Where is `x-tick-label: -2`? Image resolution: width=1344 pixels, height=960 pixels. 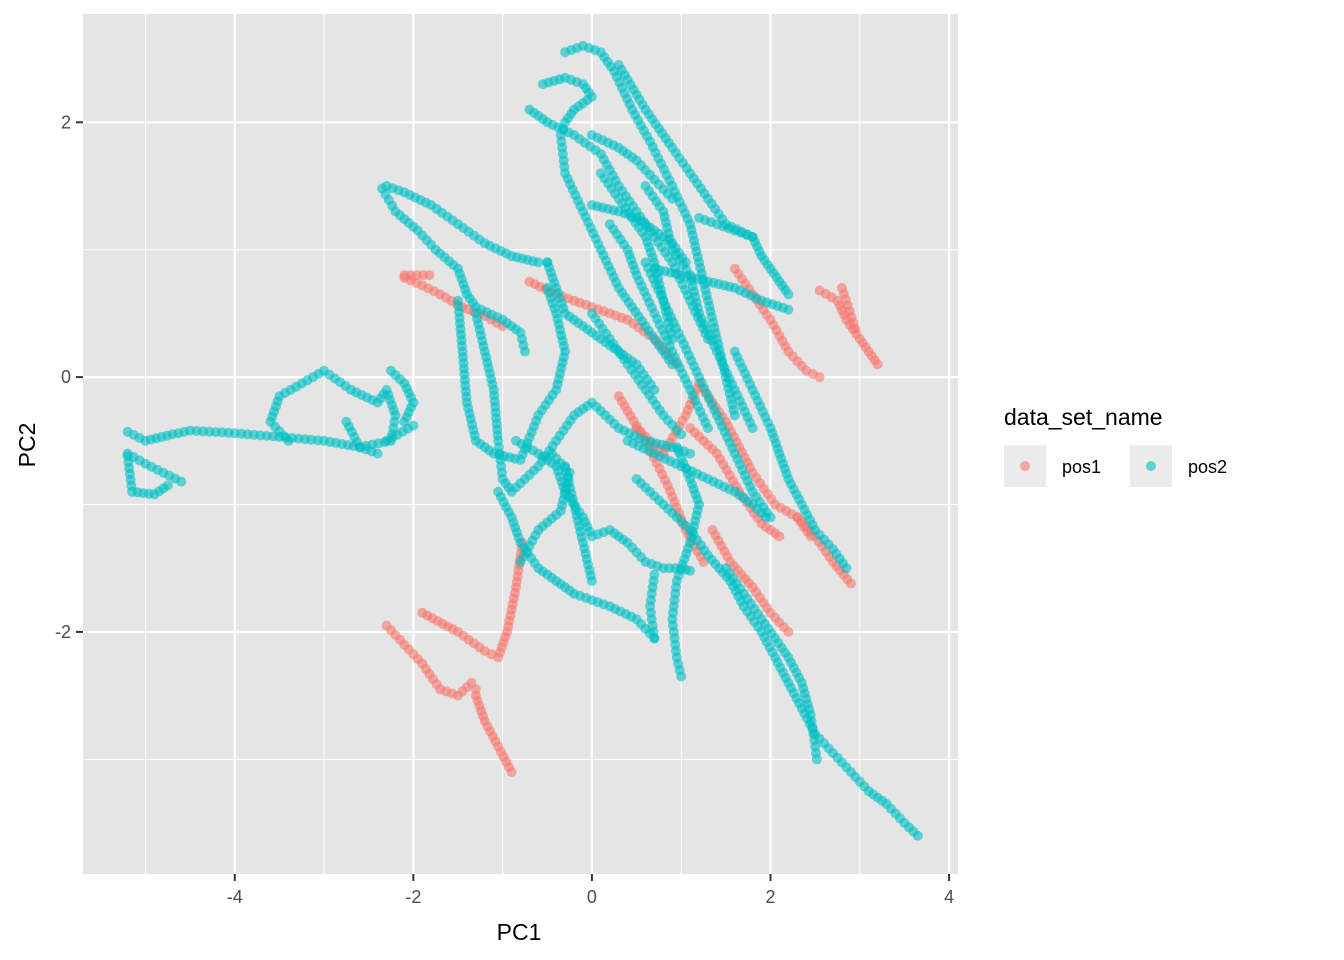
x-tick-label: -2 is located at coordinates (413, 897).